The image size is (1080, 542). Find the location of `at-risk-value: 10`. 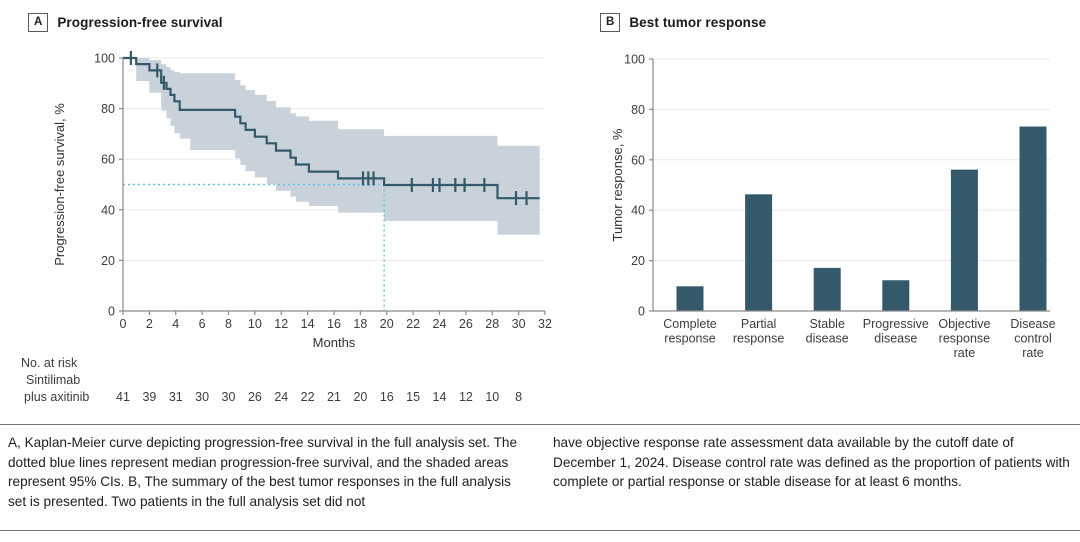

at-risk-value: 10 is located at coordinates (492, 397).